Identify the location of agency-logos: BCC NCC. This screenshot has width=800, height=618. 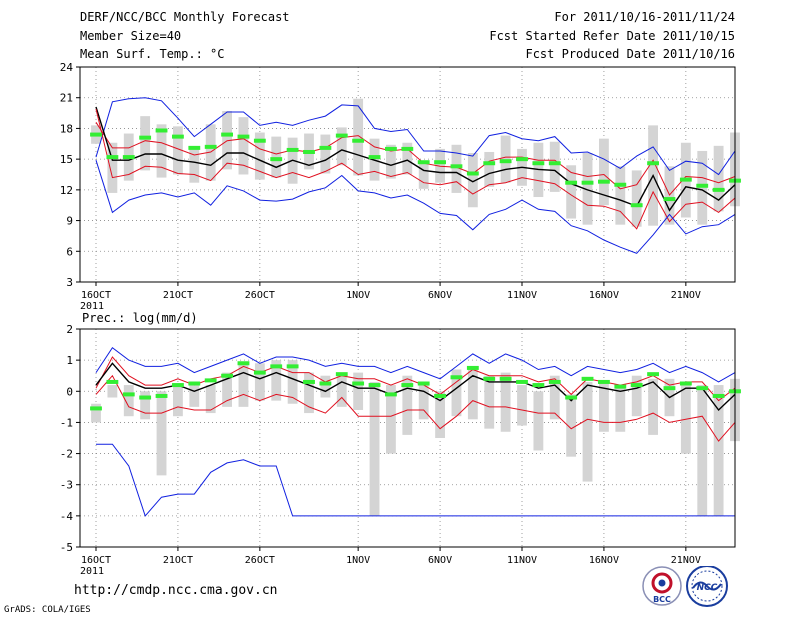
(685, 586).